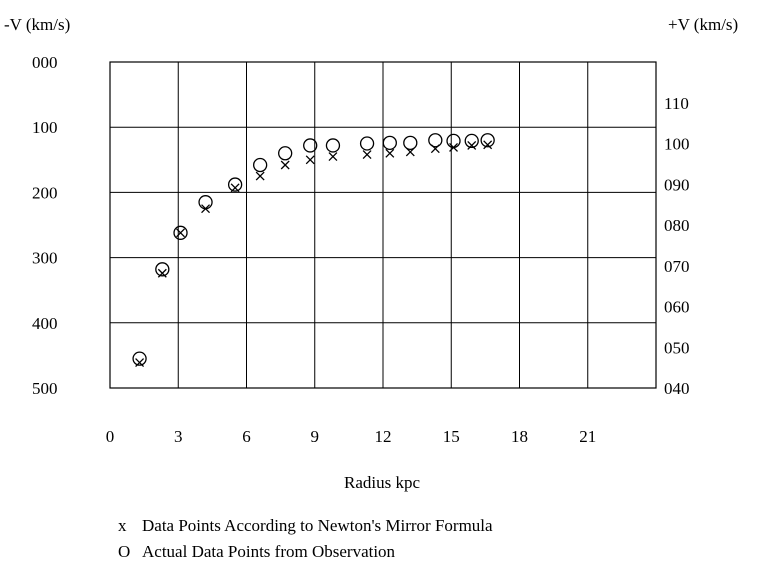 Image resolution: width=780 pixels, height=576 pixels. I want to click on right-tick-label: 080, so click(677, 225).